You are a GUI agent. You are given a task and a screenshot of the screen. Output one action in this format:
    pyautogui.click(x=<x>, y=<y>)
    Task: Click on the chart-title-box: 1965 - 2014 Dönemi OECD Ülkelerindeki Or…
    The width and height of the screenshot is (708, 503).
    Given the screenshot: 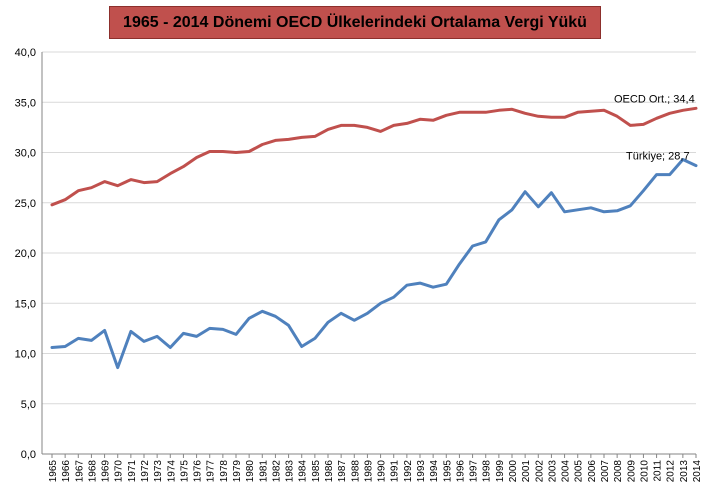 What is the action you would take?
    pyautogui.click(x=355, y=22)
    